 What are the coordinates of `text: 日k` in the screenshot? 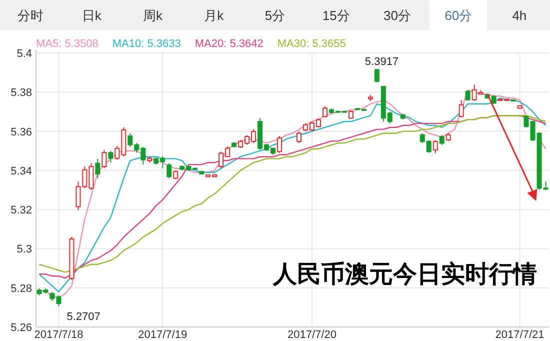 It's located at (92, 15).